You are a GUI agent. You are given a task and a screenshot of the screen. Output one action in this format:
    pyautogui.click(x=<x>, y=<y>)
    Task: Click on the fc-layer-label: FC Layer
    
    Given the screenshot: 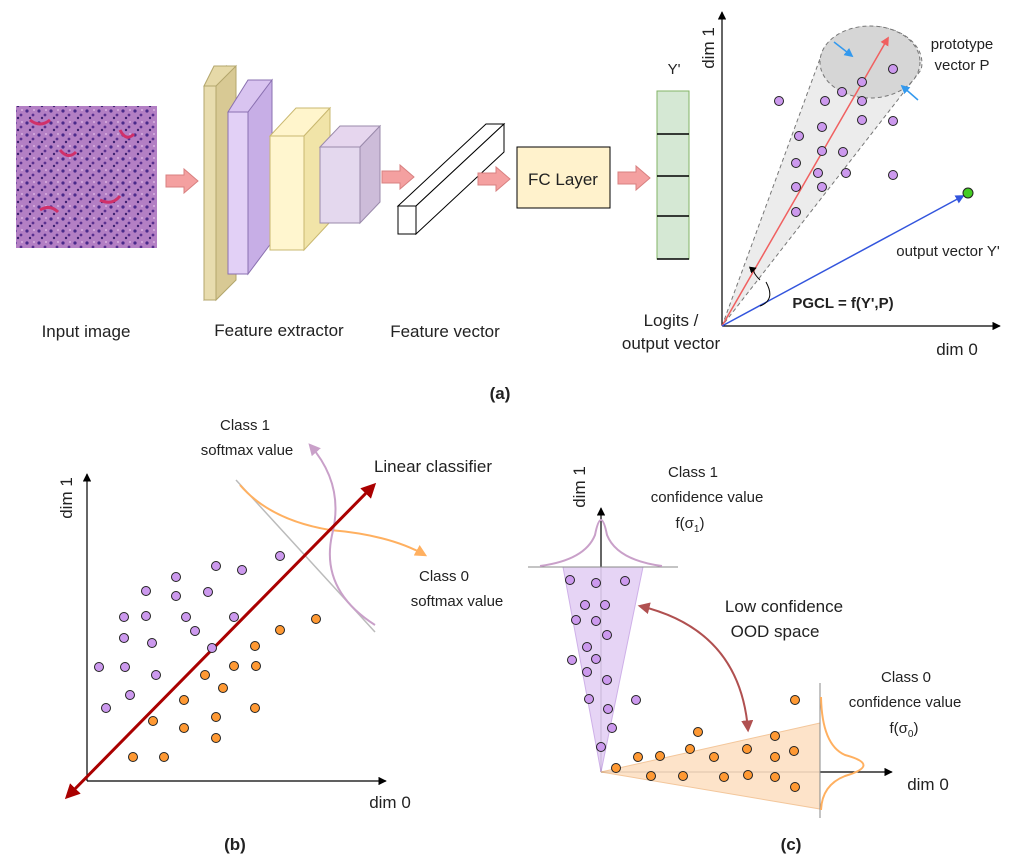 What is the action you would take?
    pyautogui.click(x=563, y=179)
    